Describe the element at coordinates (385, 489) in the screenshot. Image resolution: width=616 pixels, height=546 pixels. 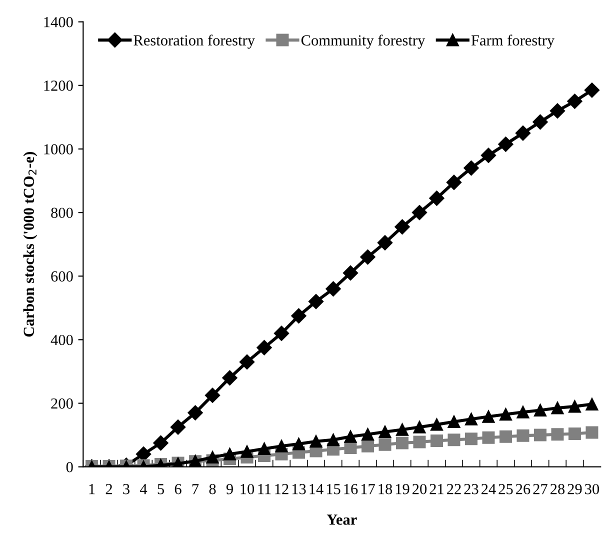
I see `x-tick-label: 18` at that location.